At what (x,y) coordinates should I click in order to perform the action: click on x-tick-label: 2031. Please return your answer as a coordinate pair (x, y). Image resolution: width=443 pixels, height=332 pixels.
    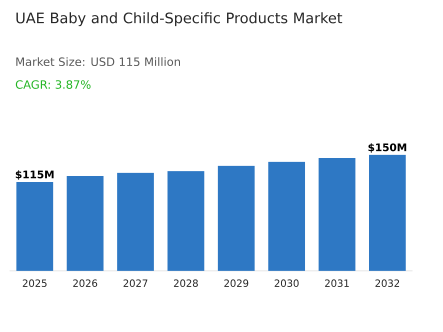
    Looking at the image, I should click on (337, 283).